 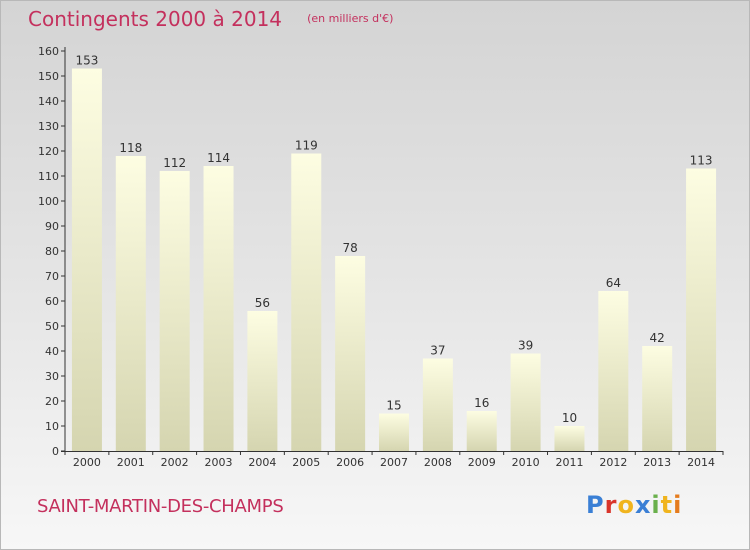 I want to click on x-tick-label: 2011, so click(x=569, y=462).